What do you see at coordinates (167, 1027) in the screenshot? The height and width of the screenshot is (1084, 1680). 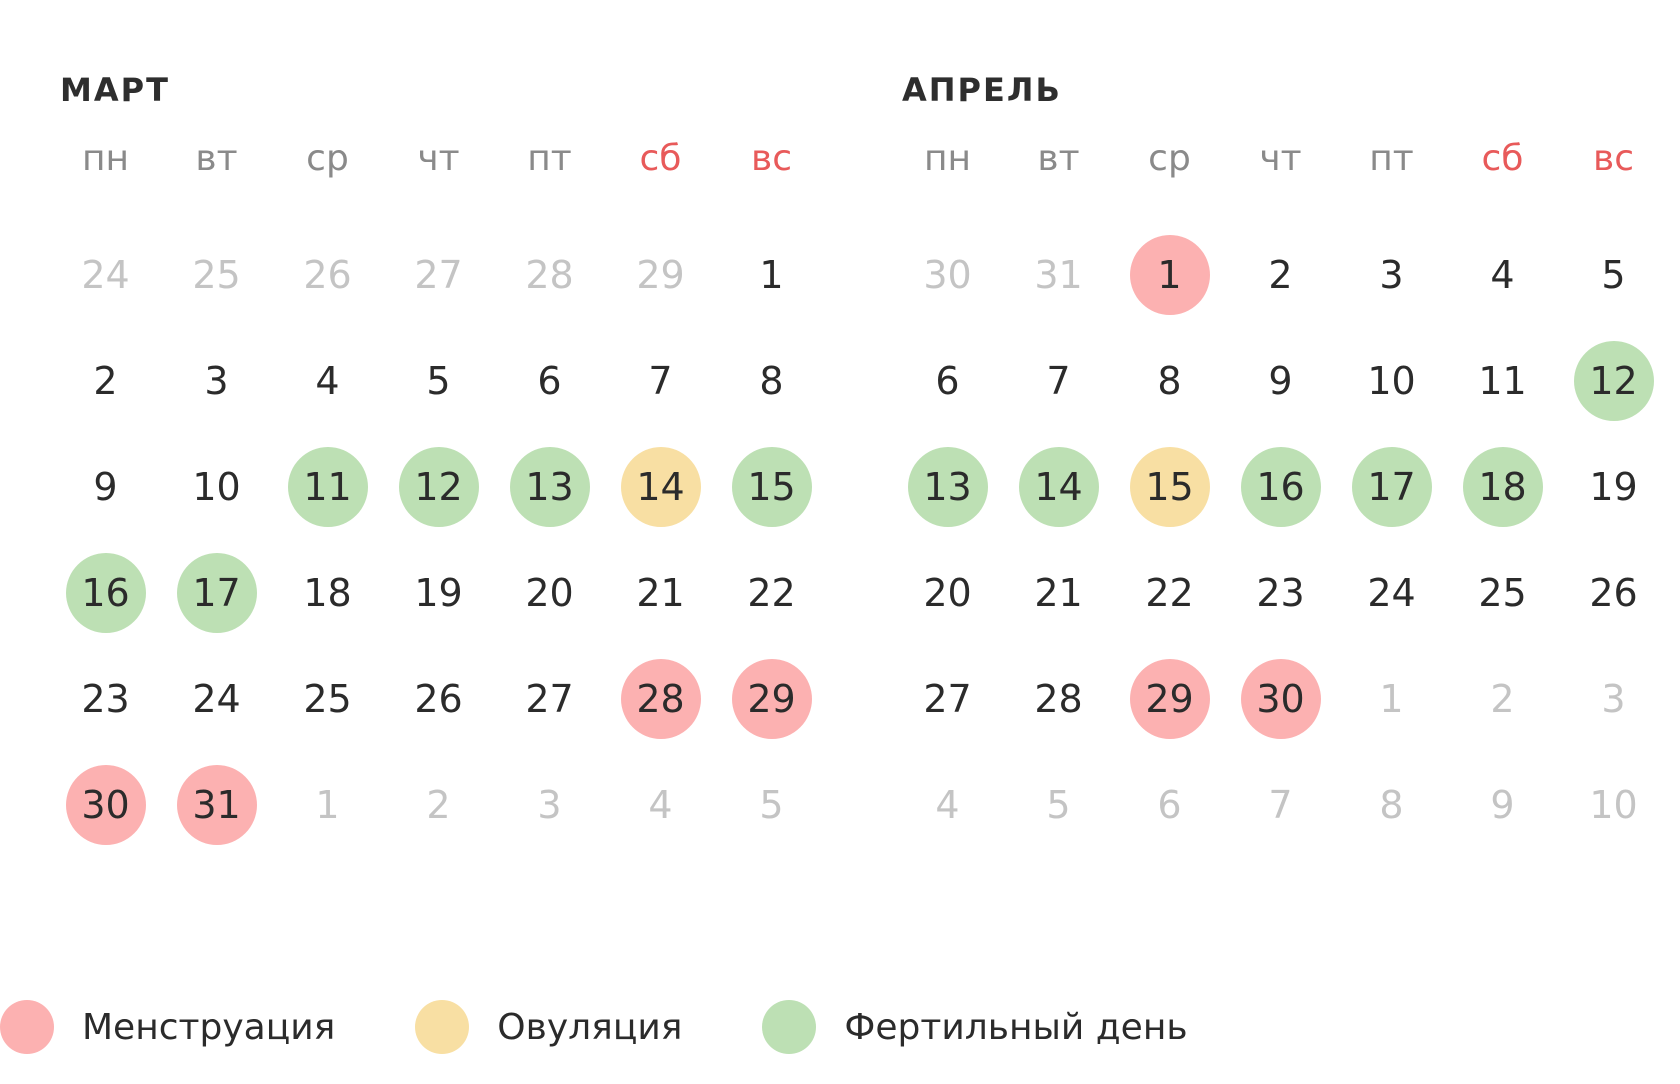 I see `legend-item-menstruation: Менструация` at bounding box center [167, 1027].